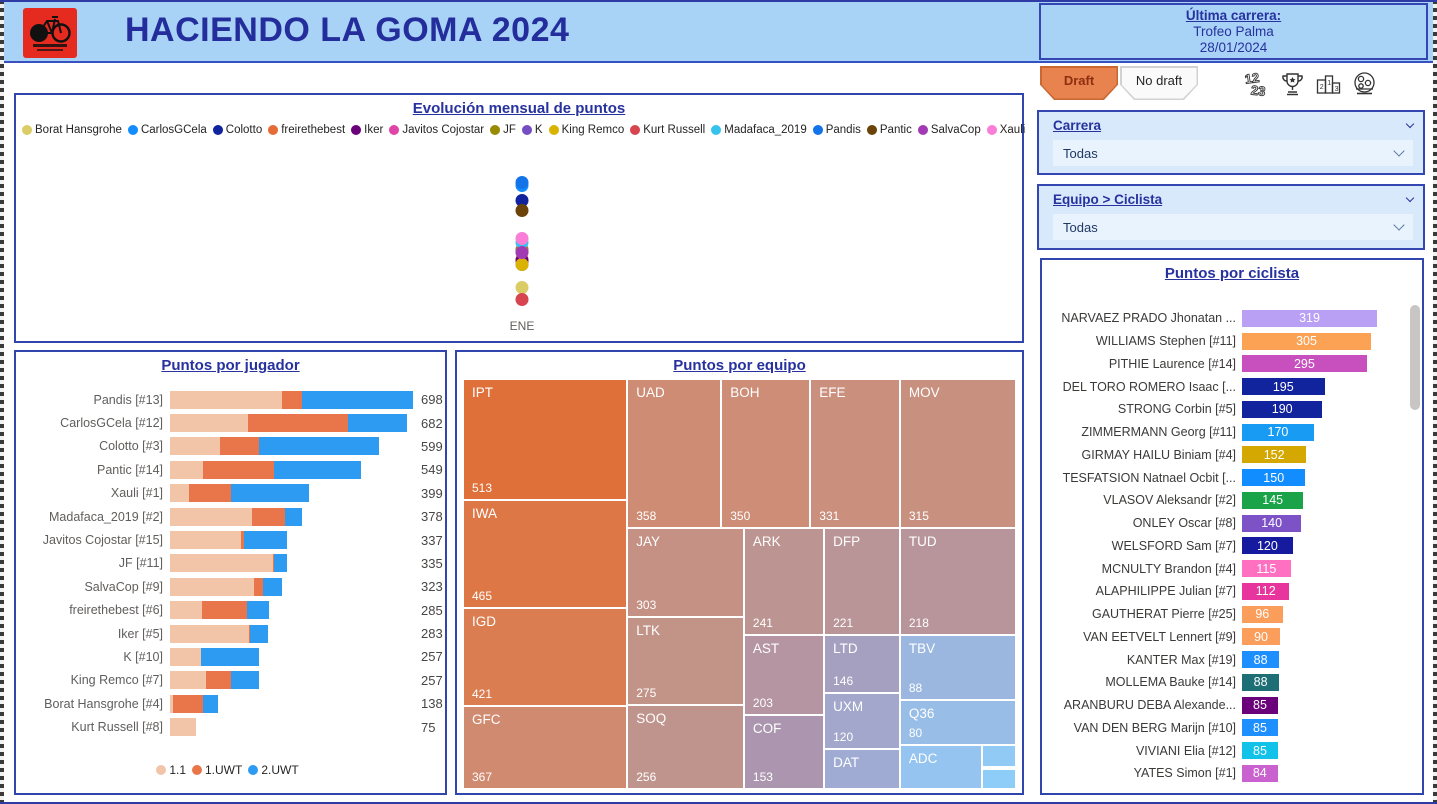  What do you see at coordinates (957, 581) in the screenshot?
I see `treemap-cell-TUD: TUD 218` at bounding box center [957, 581].